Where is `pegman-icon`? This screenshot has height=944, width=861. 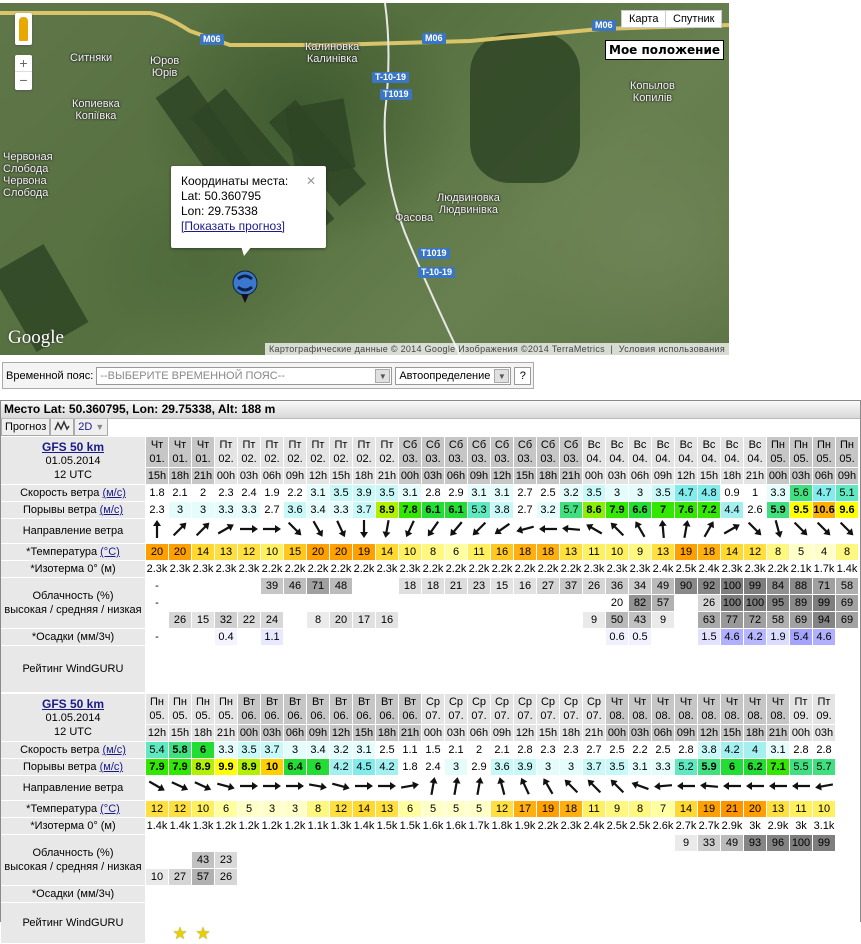 pegman-icon is located at coordinates (23, 29).